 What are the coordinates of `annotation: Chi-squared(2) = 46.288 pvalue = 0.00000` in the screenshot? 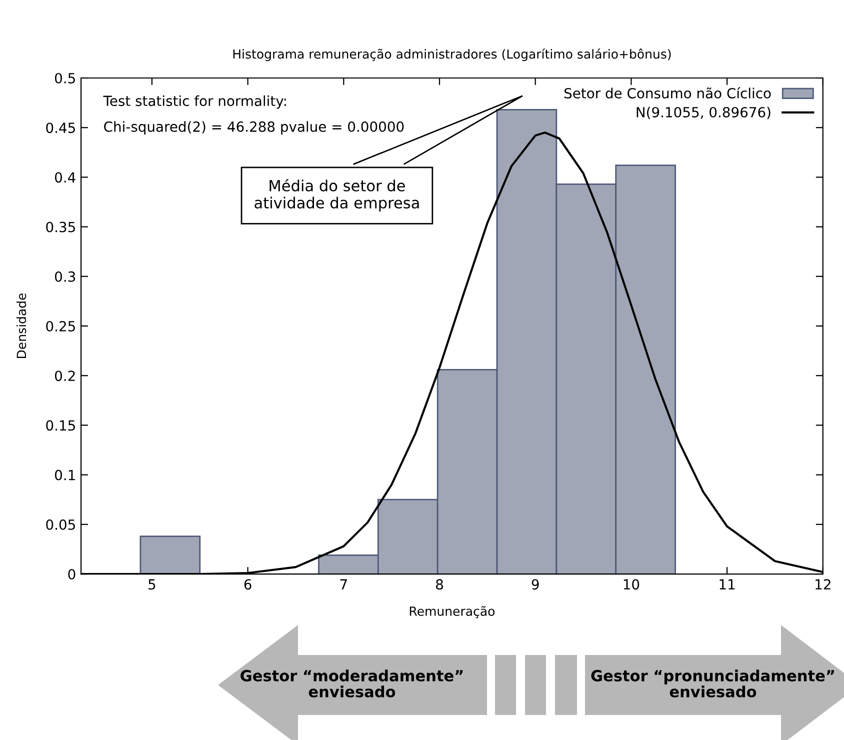 It's located at (254, 128).